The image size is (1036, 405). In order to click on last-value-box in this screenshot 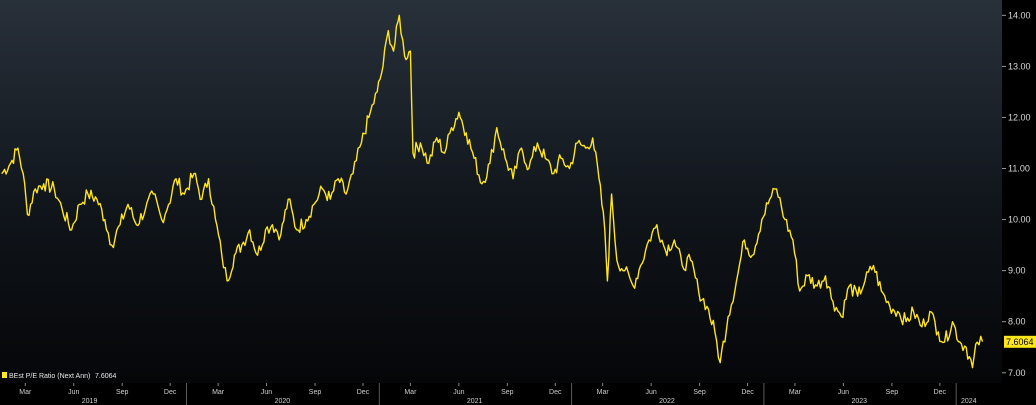, I will do `click(1020, 341)`.